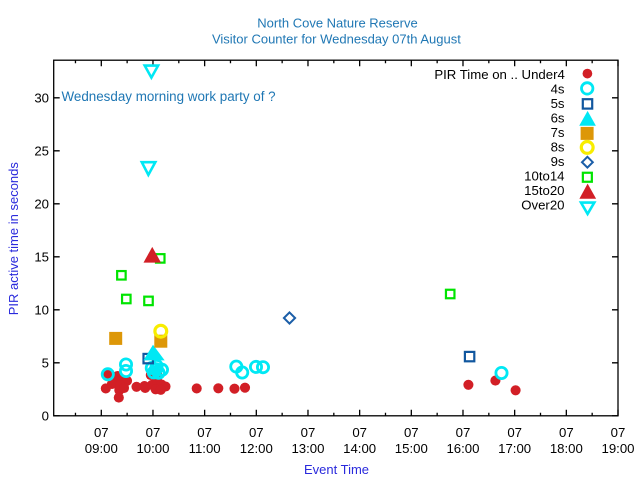 This screenshot has width=640, height=480. What do you see at coordinates (544, 190) in the screenshot?
I see `svg-text: 15to20` at bounding box center [544, 190].